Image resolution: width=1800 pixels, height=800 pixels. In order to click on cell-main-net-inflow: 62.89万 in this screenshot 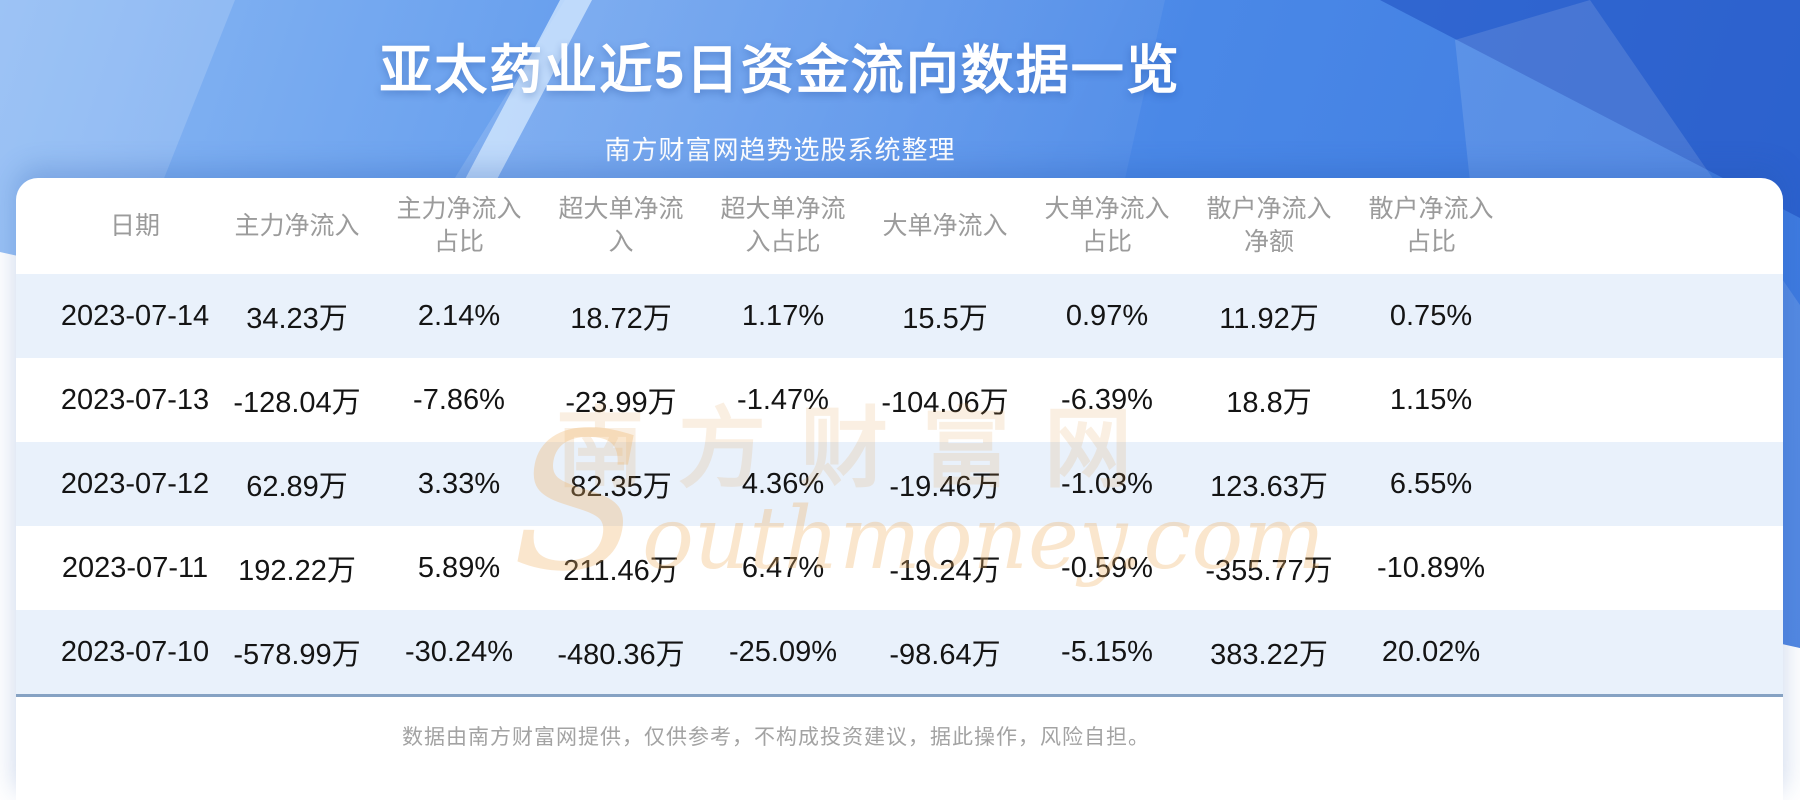, I will do `click(297, 487)`.